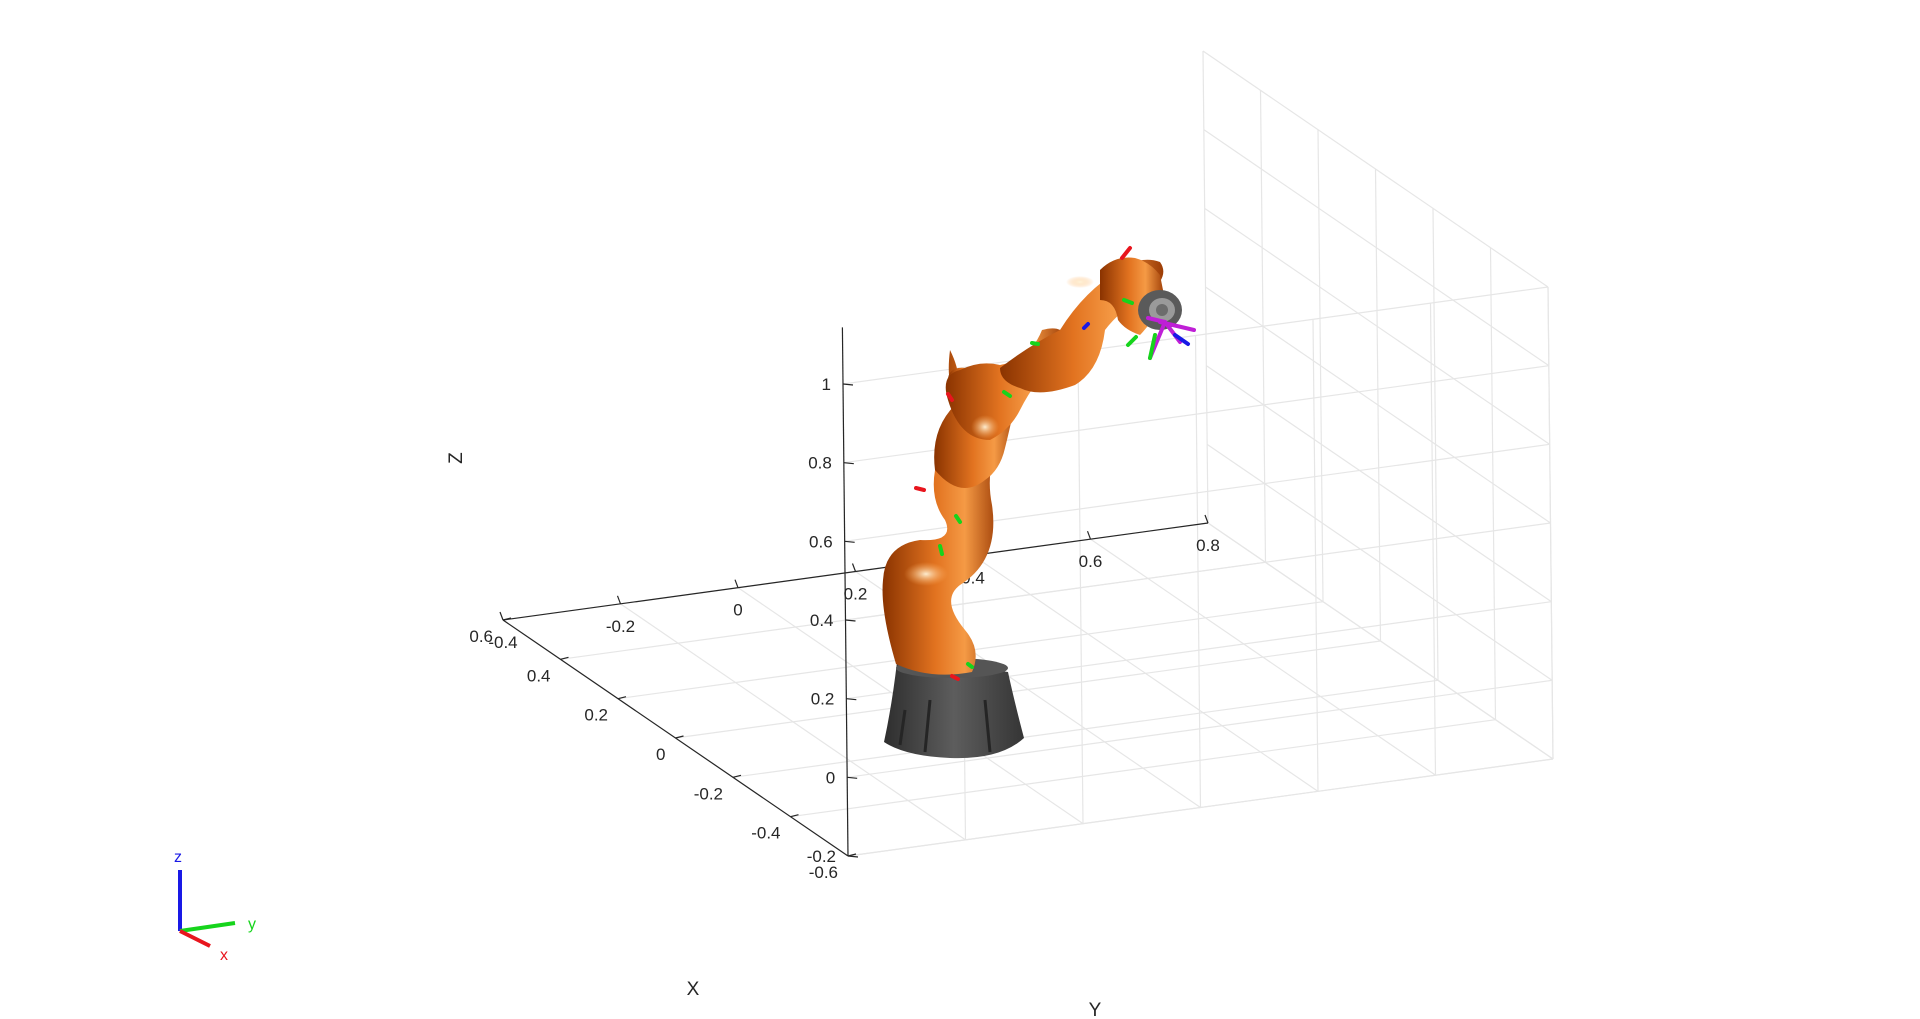  I want to click on triad-x-axis, so click(195, 938).